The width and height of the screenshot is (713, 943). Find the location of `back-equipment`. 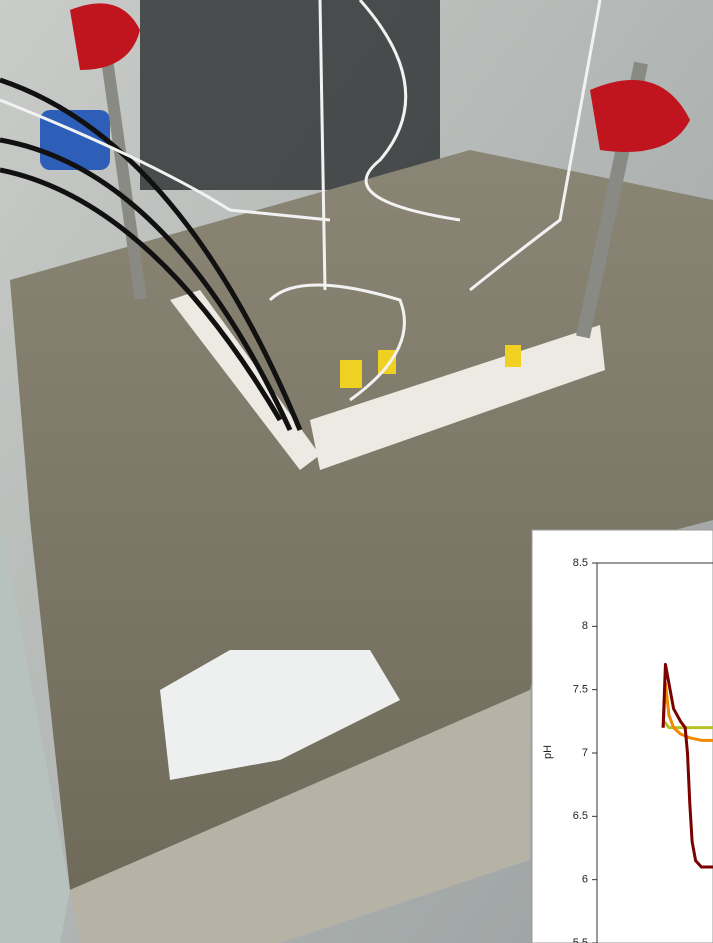

back-equipment is located at coordinates (290, 95).